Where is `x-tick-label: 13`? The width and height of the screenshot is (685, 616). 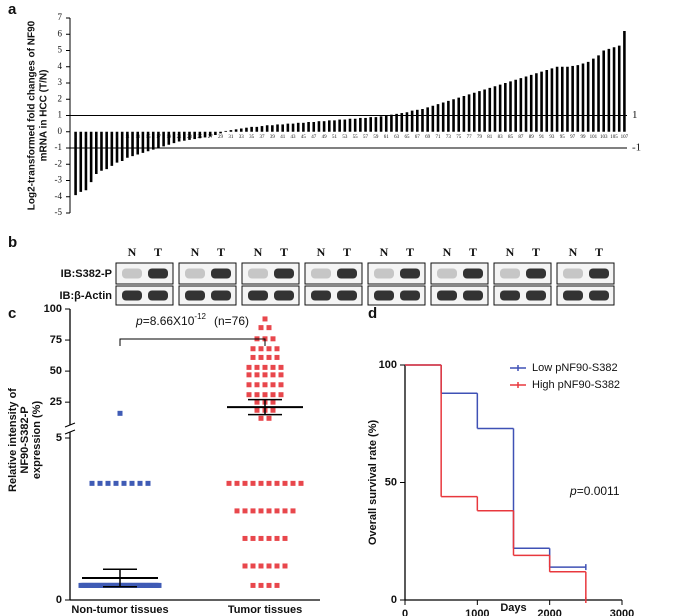
x-tick-label: 13 is located at coordinates (138, 137).